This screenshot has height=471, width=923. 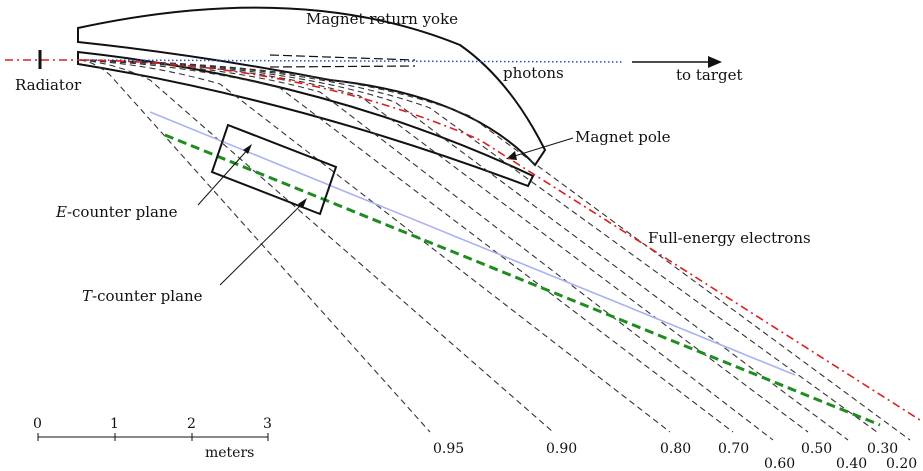 What do you see at coordinates (191, 424) in the screenshot?
I see `scale-label-2: 2` at bounding box center [191, 424].